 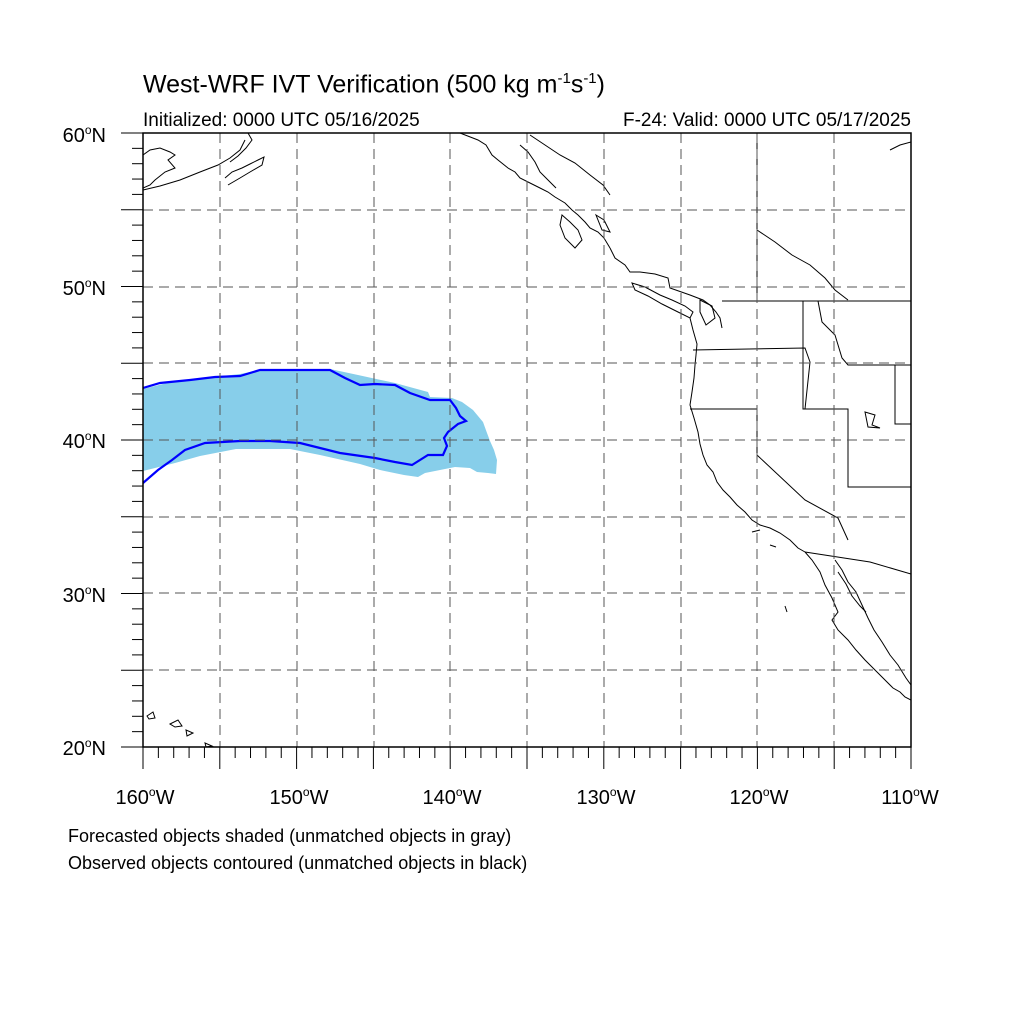 I want to click on lon-label-150: 150oW, so click(x=299, y=797).